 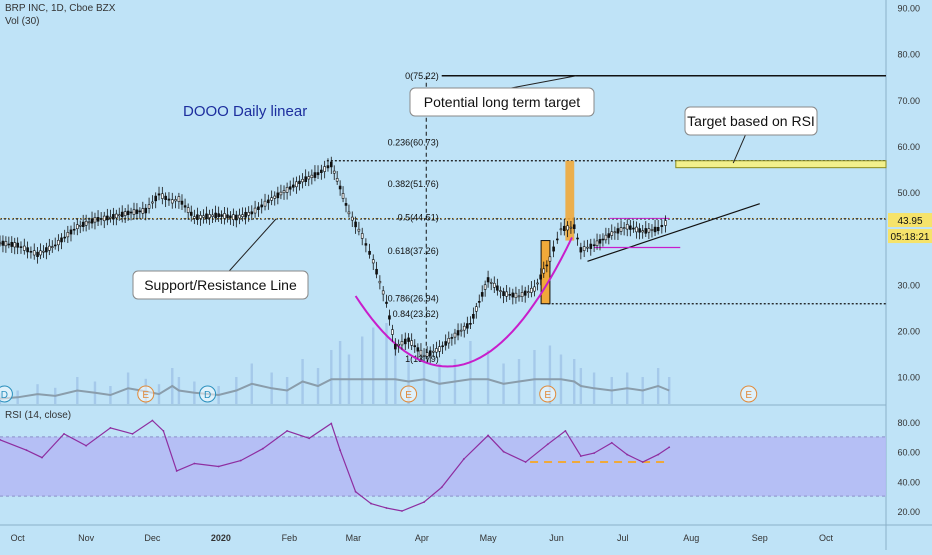 What do you see at coordinates (673, 232) in the screenshot?
I see `ascending-trendline` at bounding box center [673, 232].